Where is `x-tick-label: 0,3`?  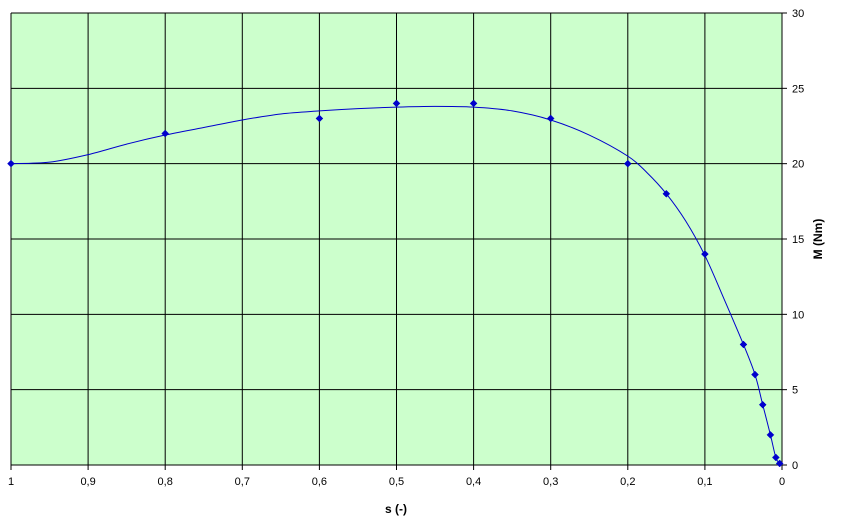
x-tick-label: 0,3 is located at coordinates (550, 482).